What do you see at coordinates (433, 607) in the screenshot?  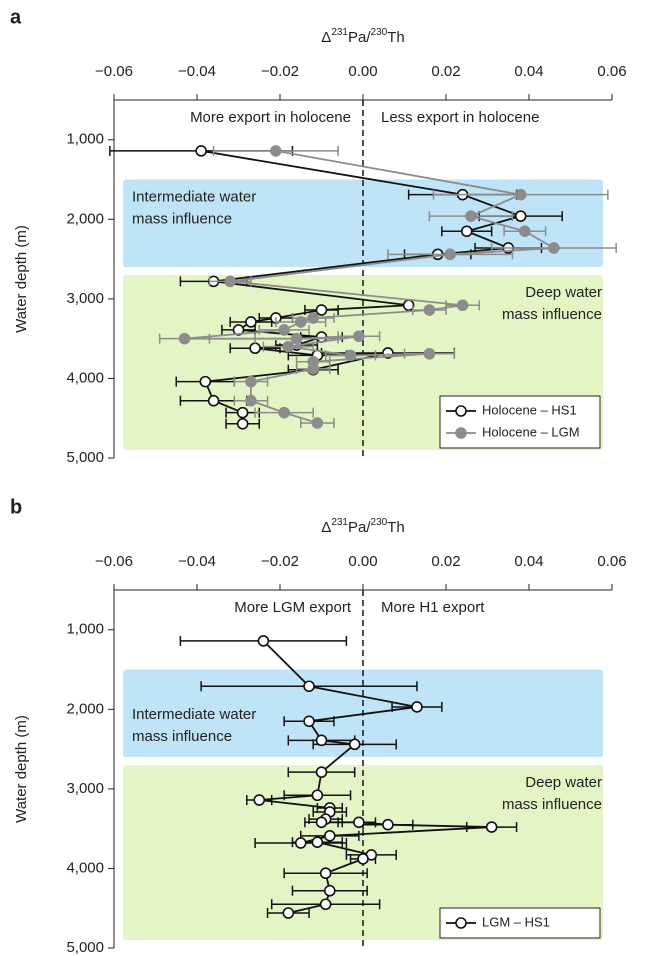 I see `annotation: More H1 export` at bounding box center [433, 607].